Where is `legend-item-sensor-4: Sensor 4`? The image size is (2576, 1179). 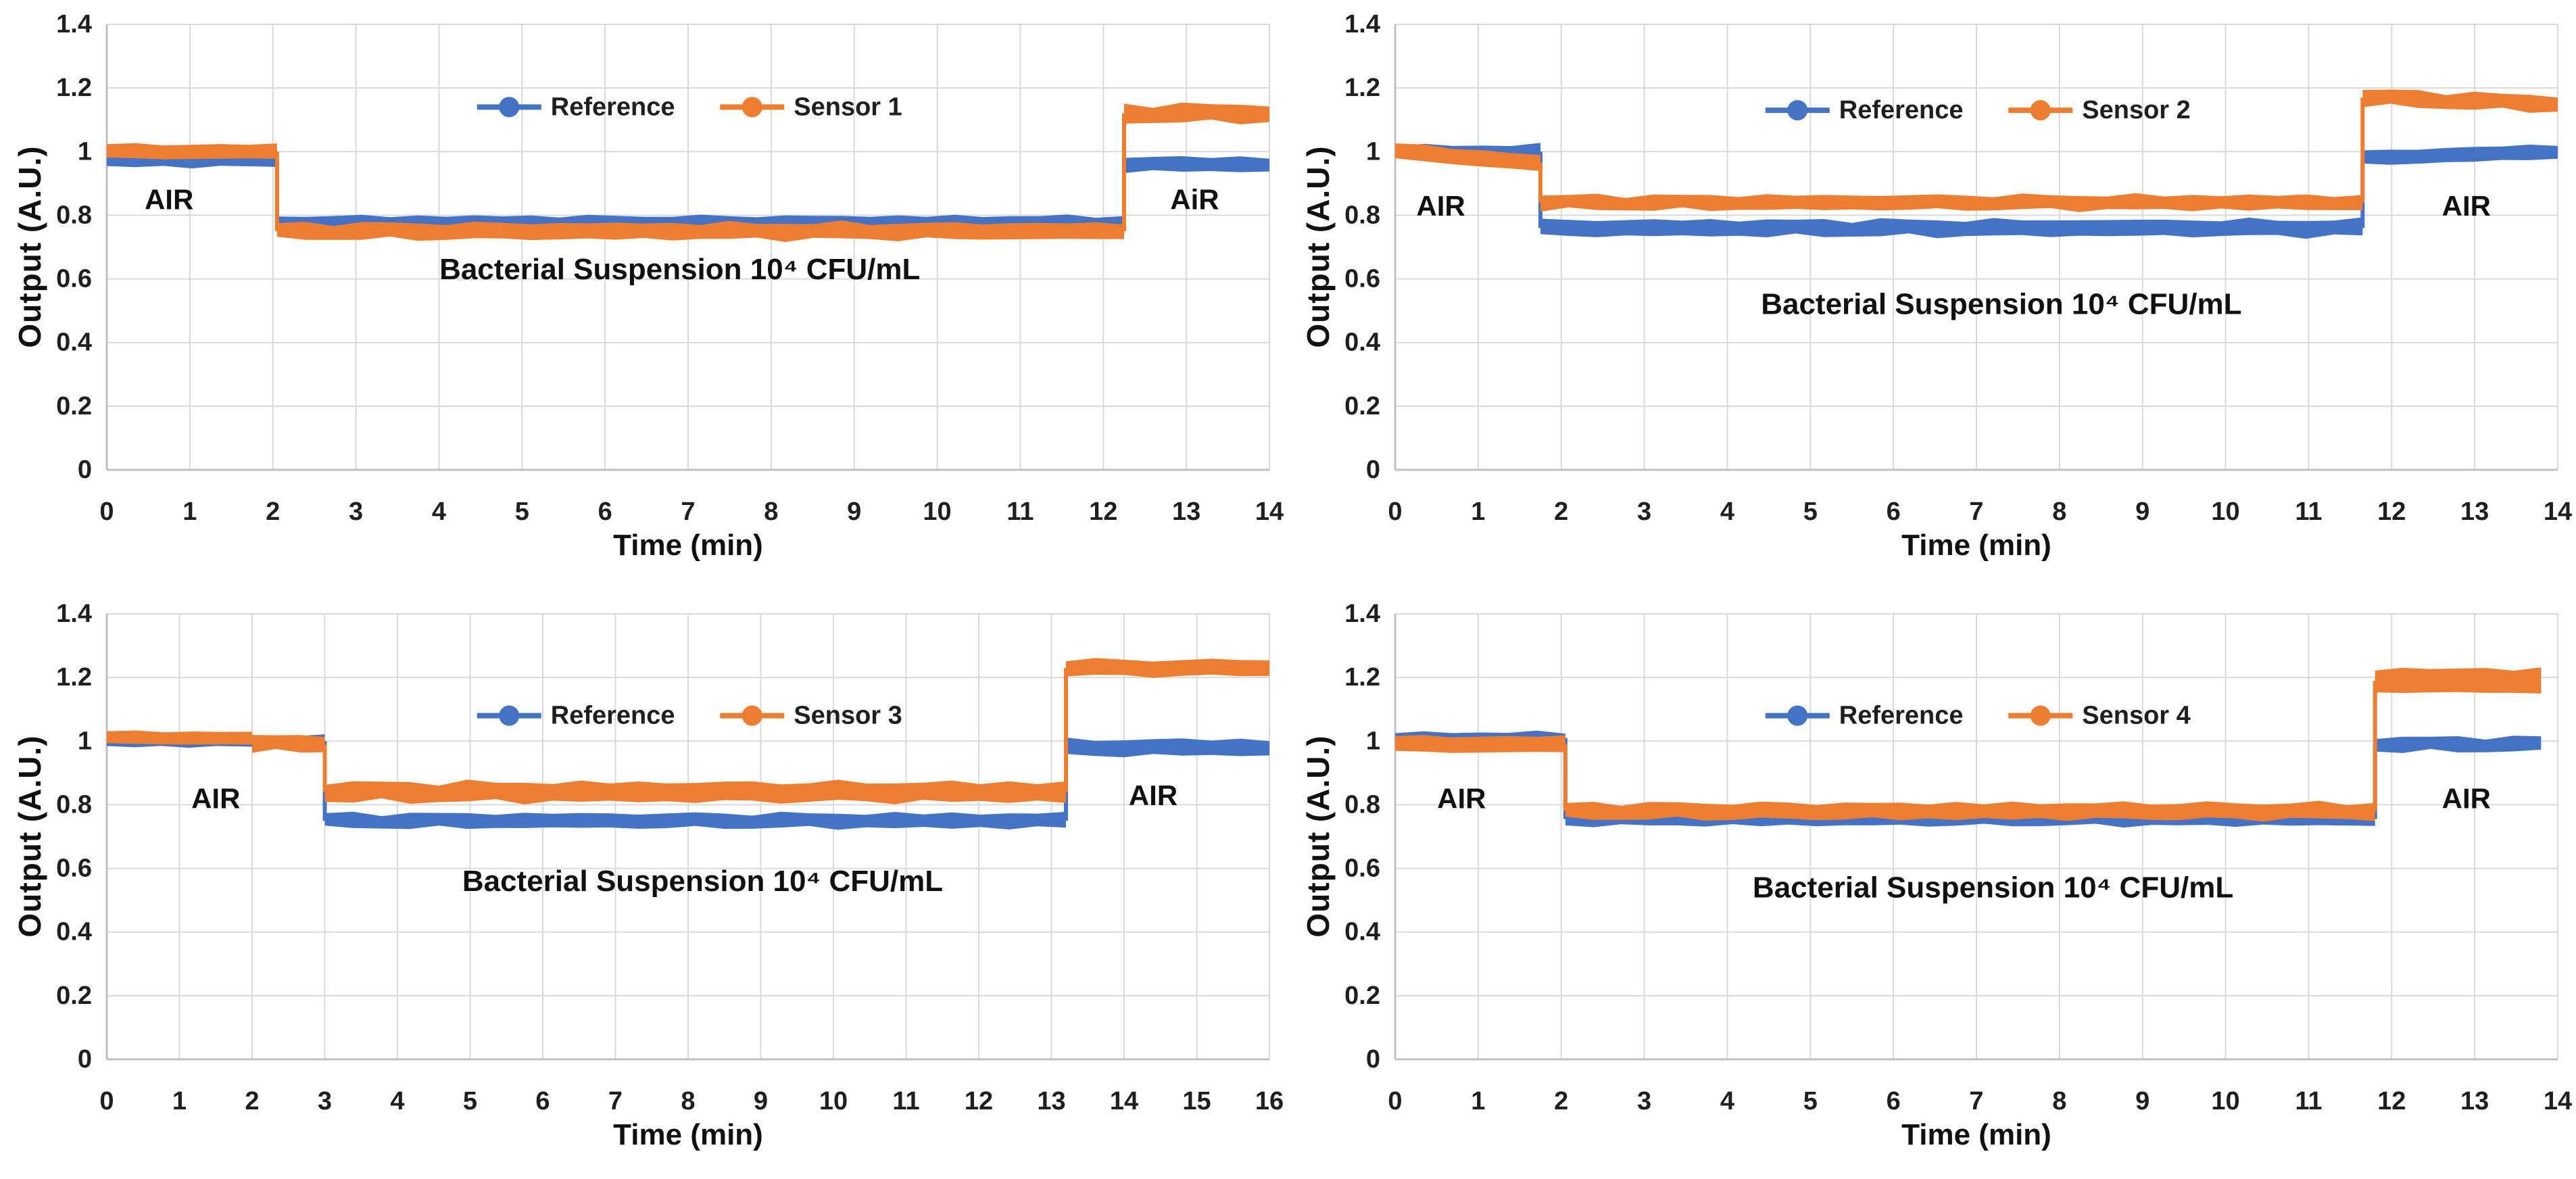 legend-item-sensor-4: Sensor 4 is located at coordinates (2099, 716).